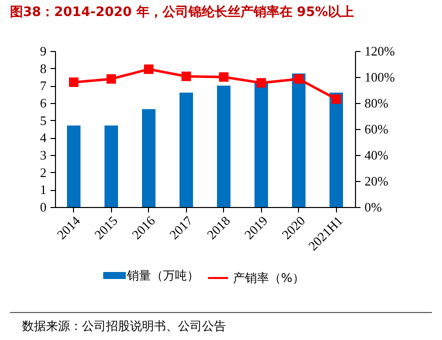  Describe the element at coordinates (376, 155) in the screenshot. I see `y2-tick-label: 40%` at that location.